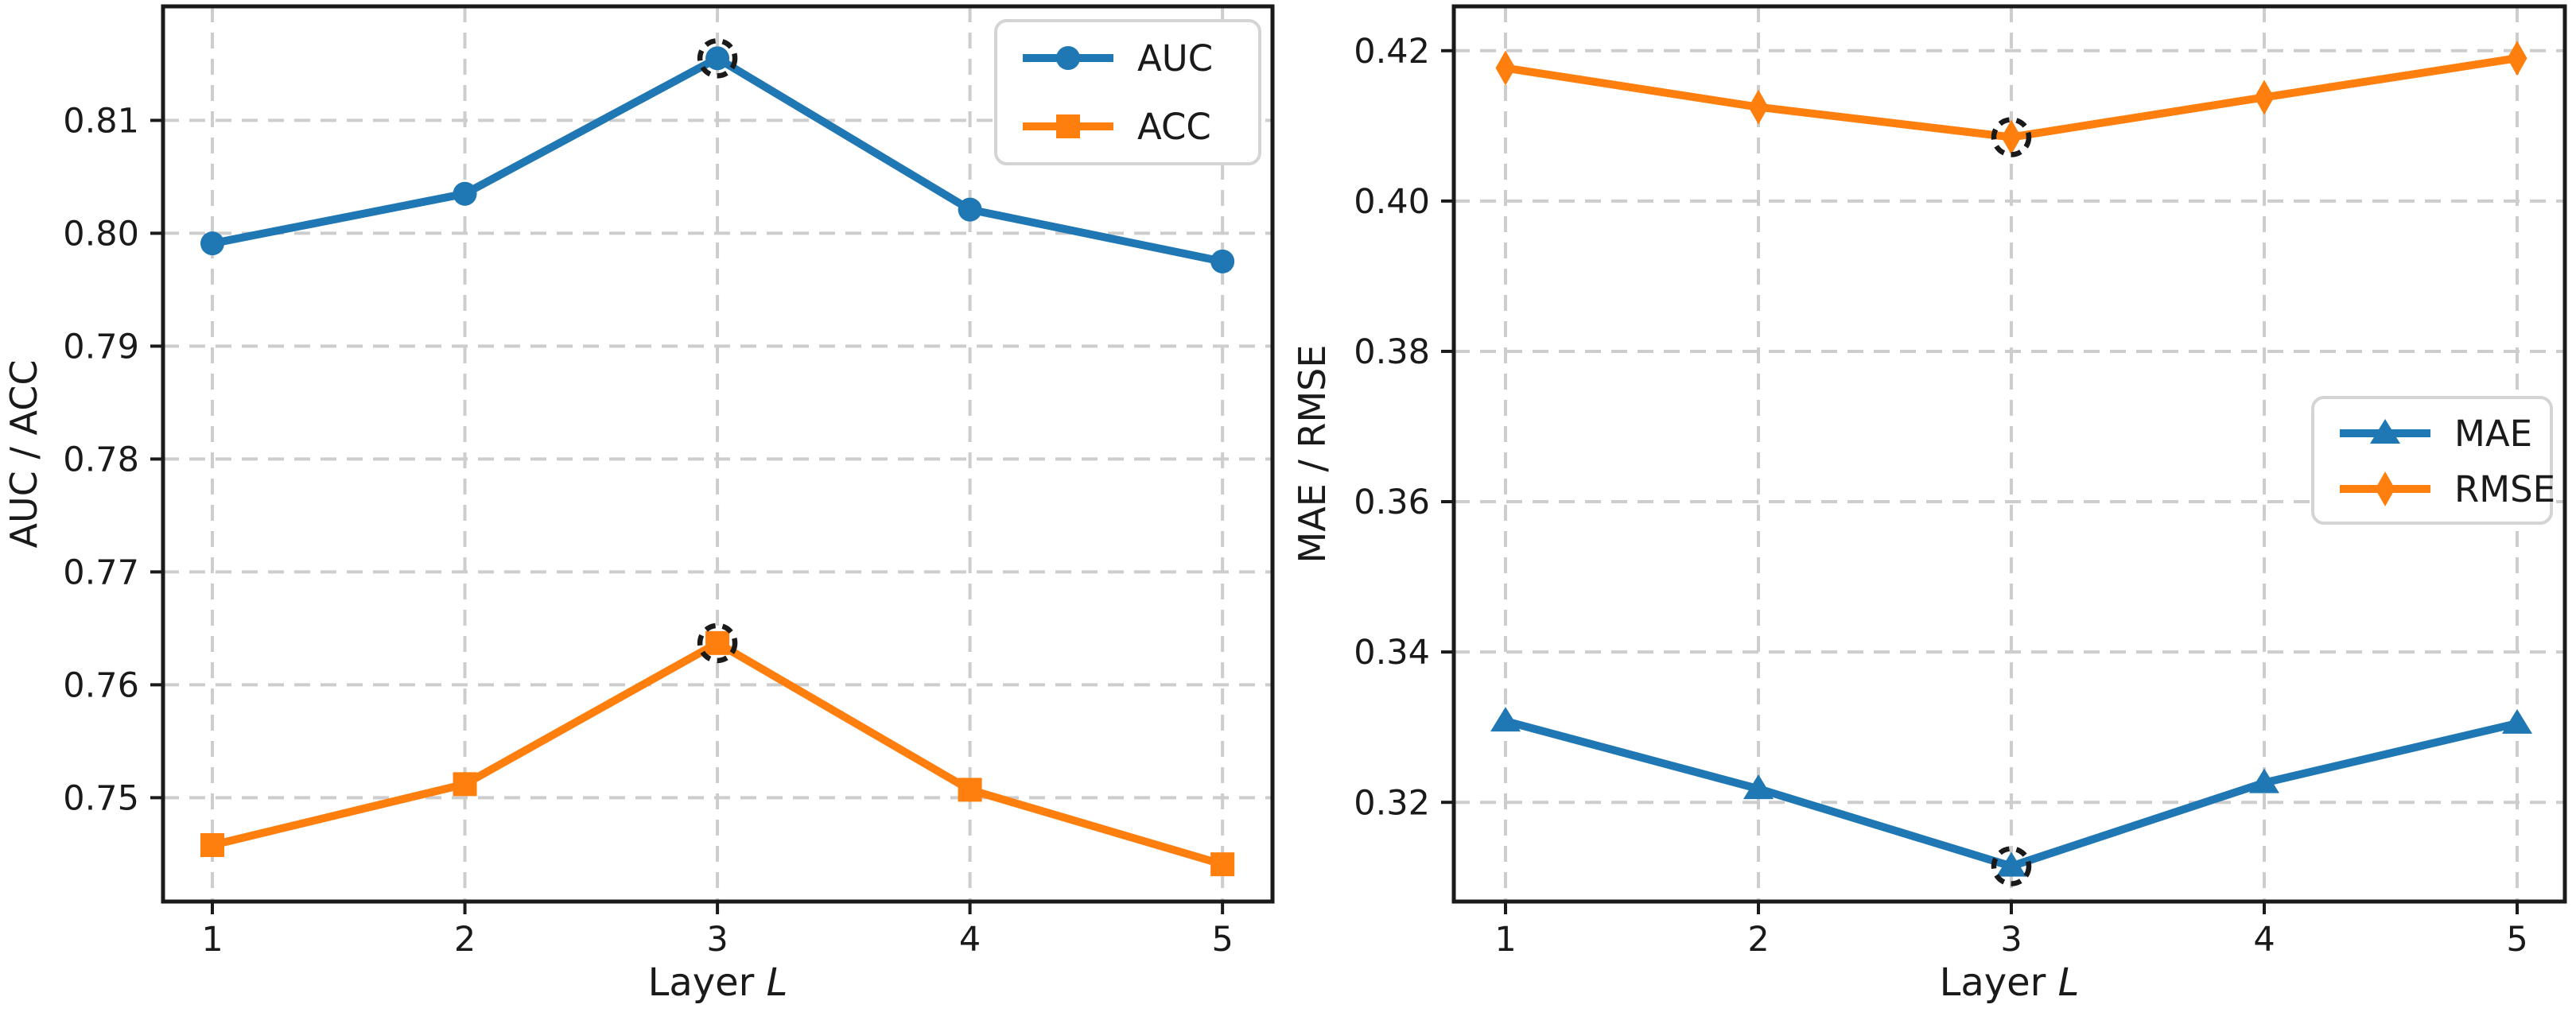  What do you see at coordinates (1068, 126) in the screenshot?
I see `legend-marker-acc` at bounding box center [1068, 126].